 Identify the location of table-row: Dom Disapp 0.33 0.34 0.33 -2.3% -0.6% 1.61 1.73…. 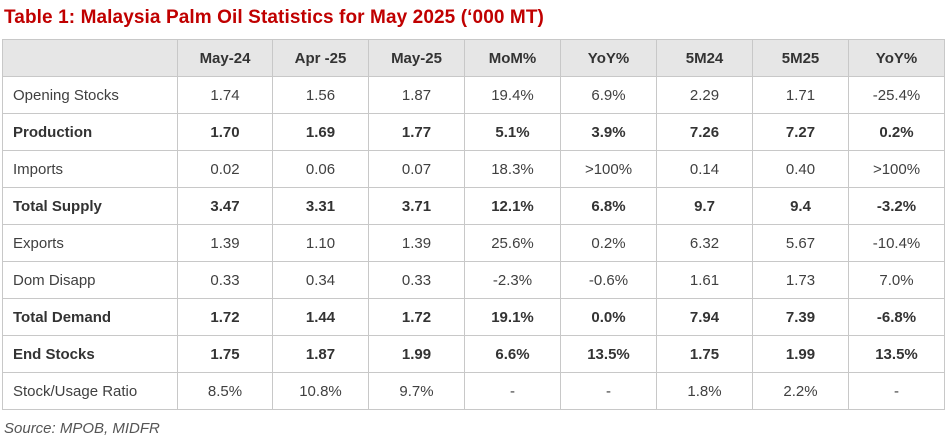
(473, 280).